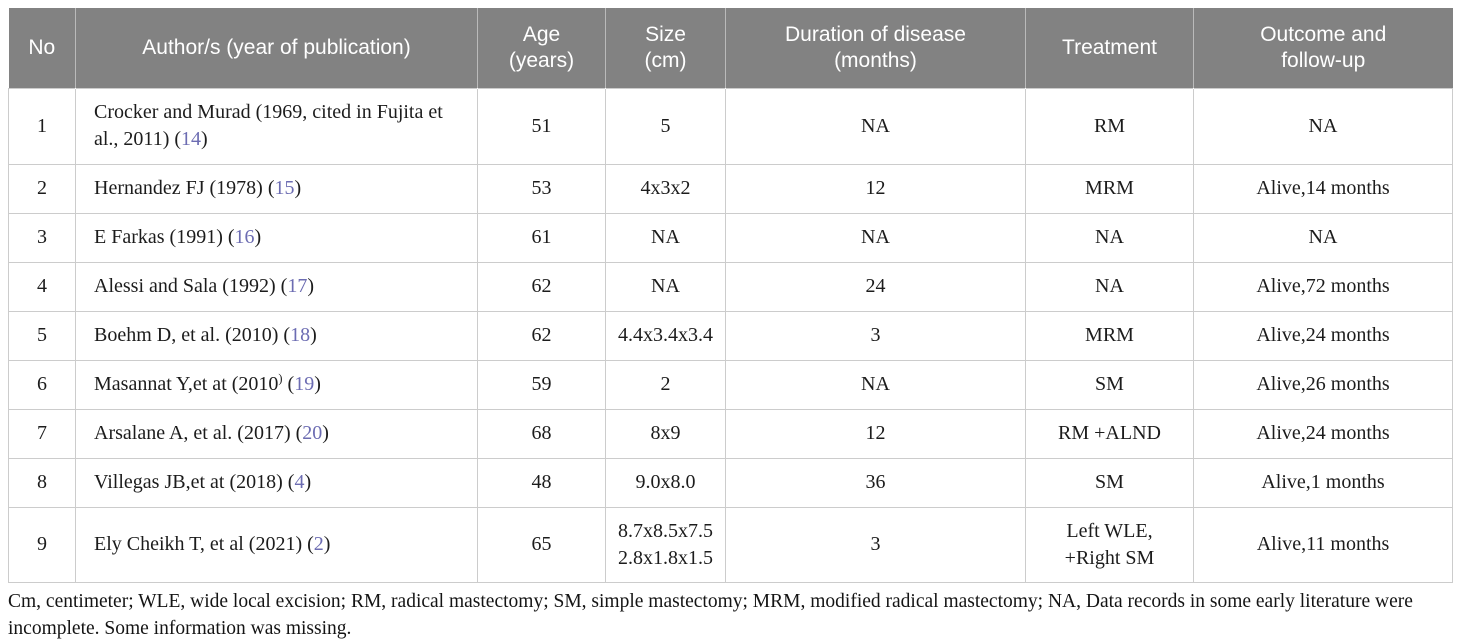  Describe the element at coordinates (42, 482) in the screenshot. I see `cell-no: 8` at that location.